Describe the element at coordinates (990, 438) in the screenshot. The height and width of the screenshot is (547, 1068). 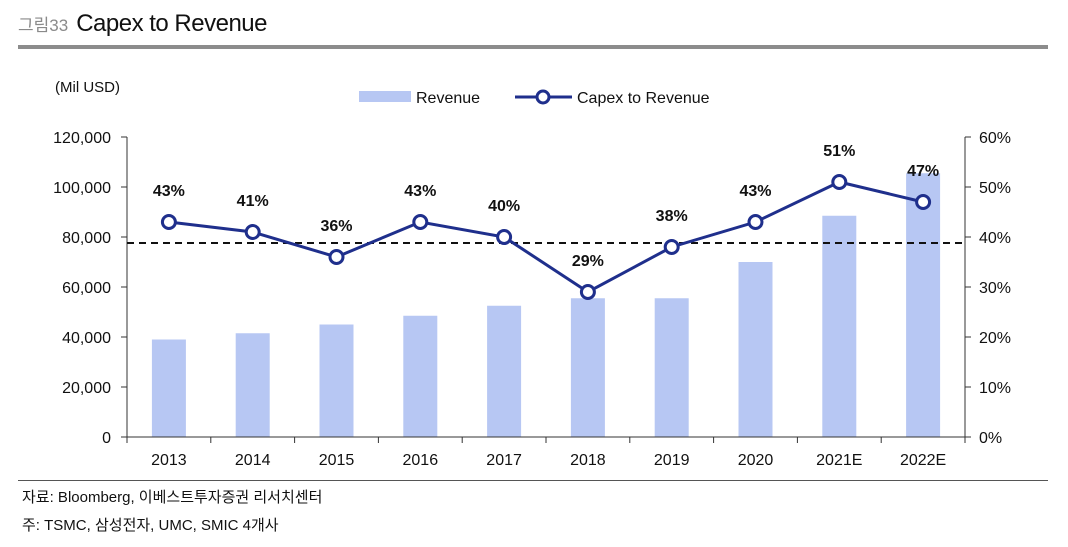
I see `y-right-tick-label: 0%` at that location.